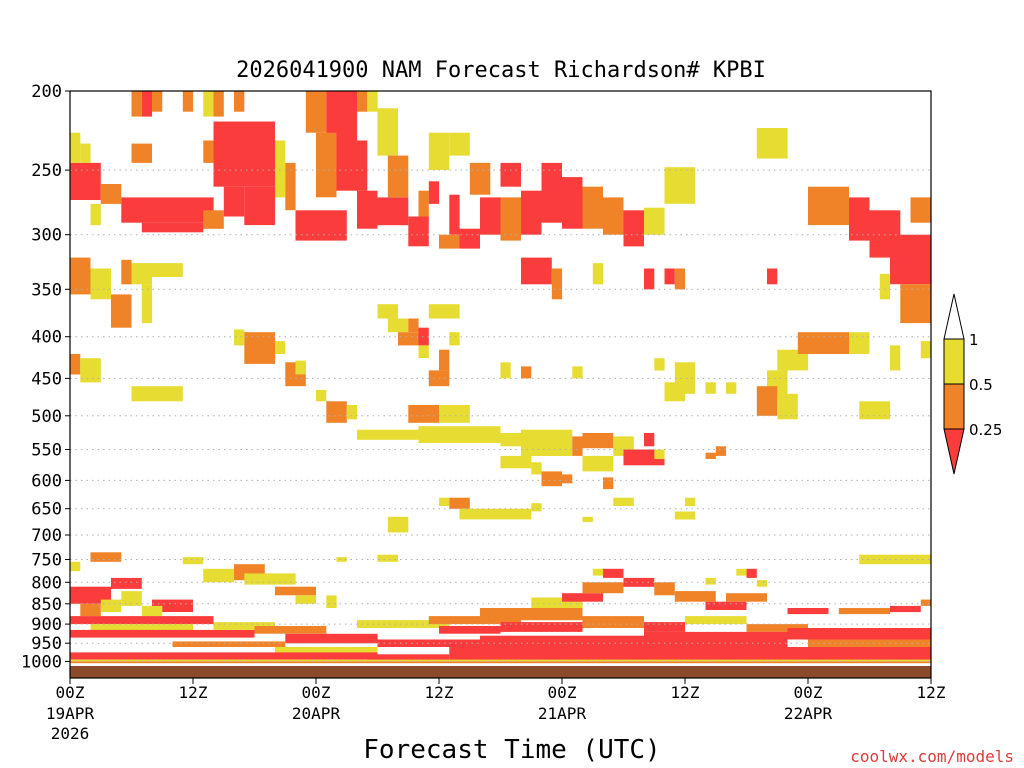  I want to click on colorbar-label-2: 0.25, so click(985, 430).